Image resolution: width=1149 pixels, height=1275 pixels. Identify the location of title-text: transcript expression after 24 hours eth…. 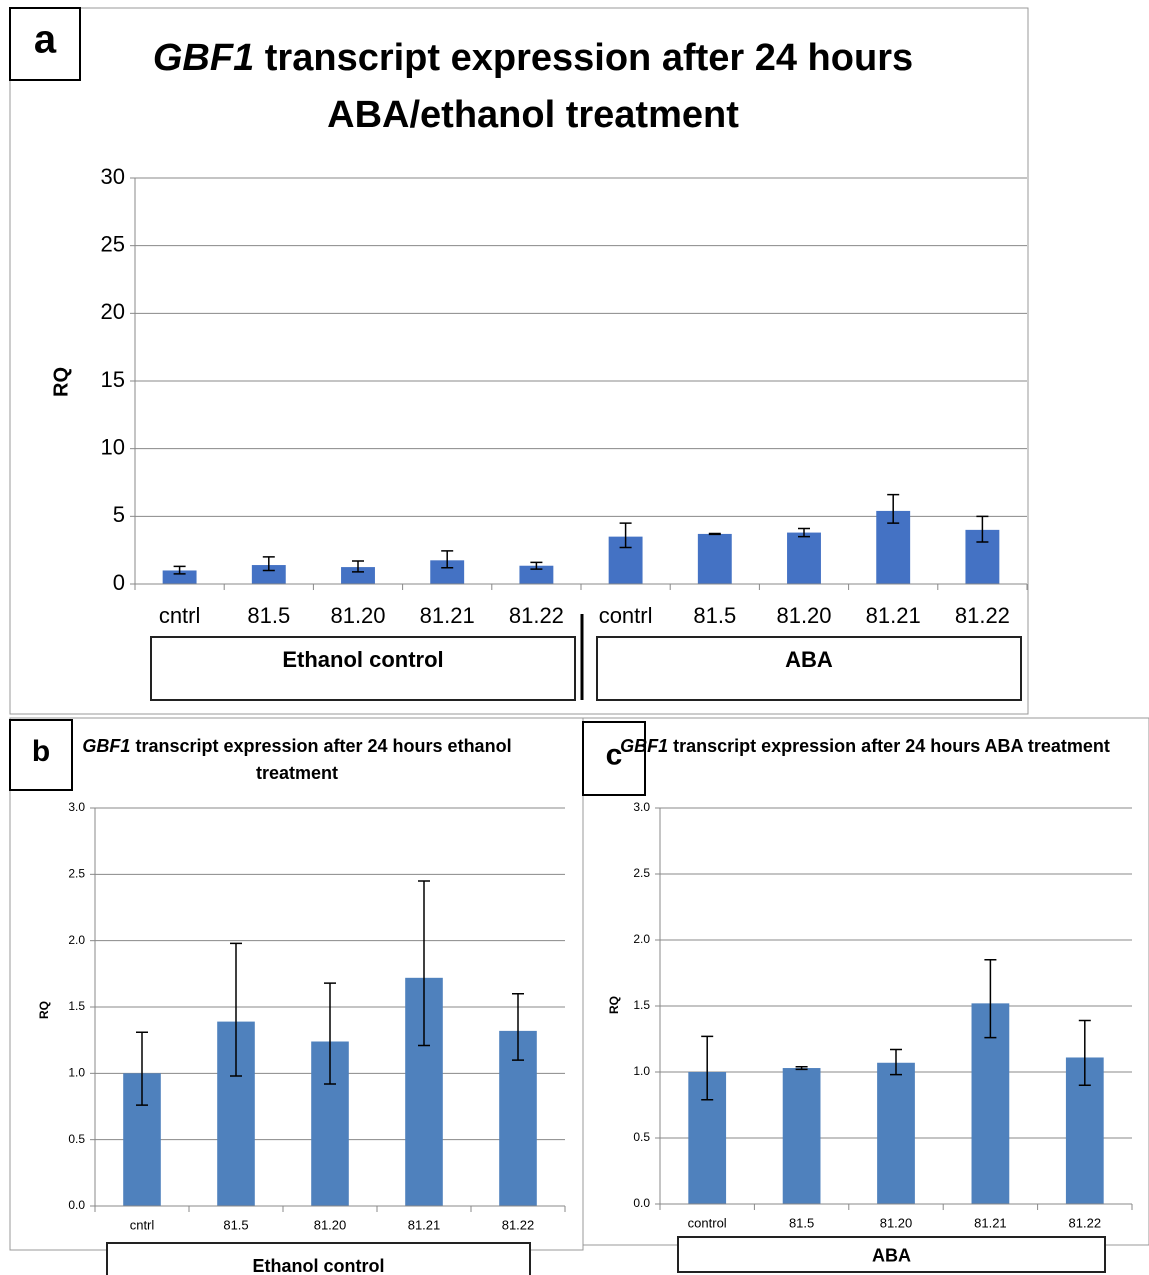
(323, 759).